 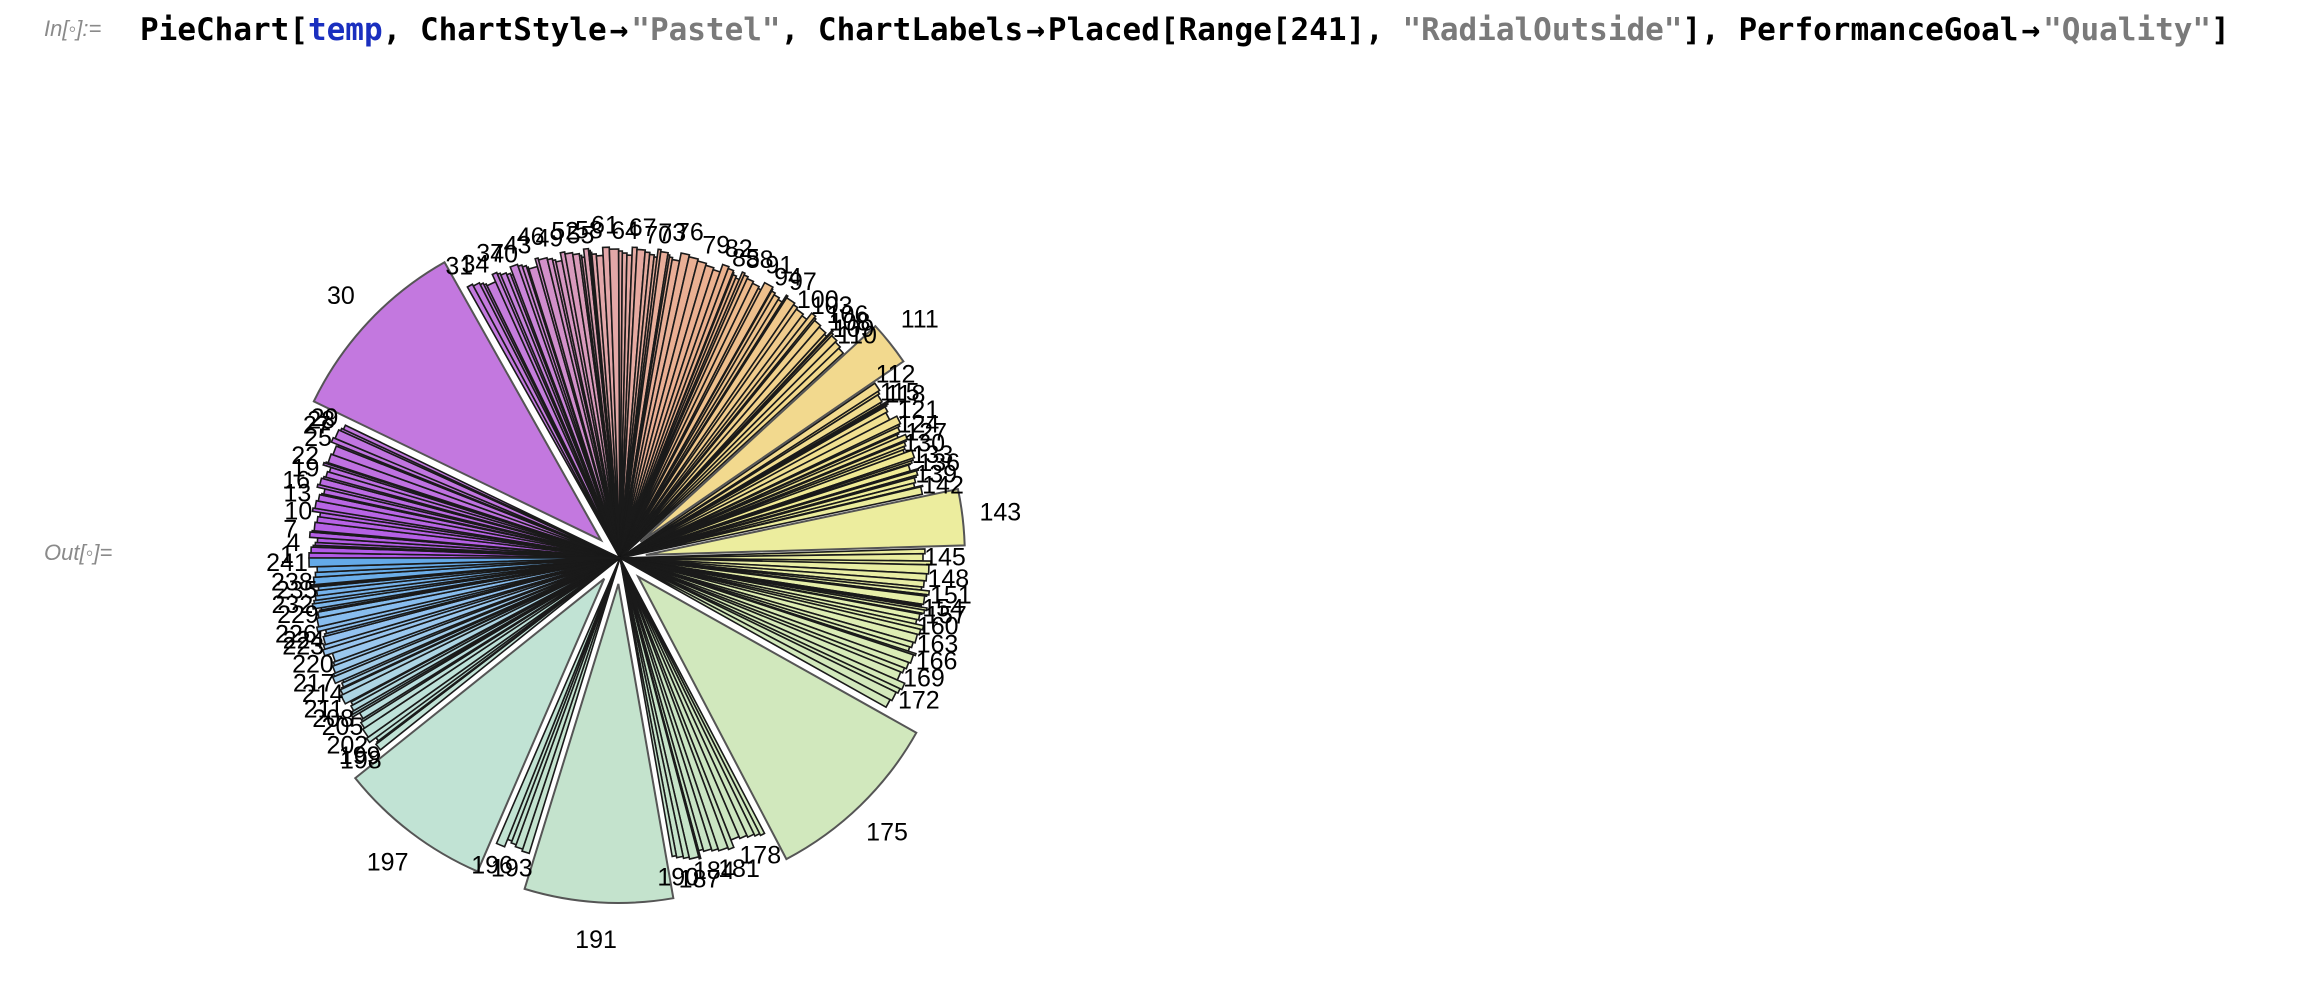 I want to click on code-placed-range: Placed[Range[241],, so click(x=1225, y=30).